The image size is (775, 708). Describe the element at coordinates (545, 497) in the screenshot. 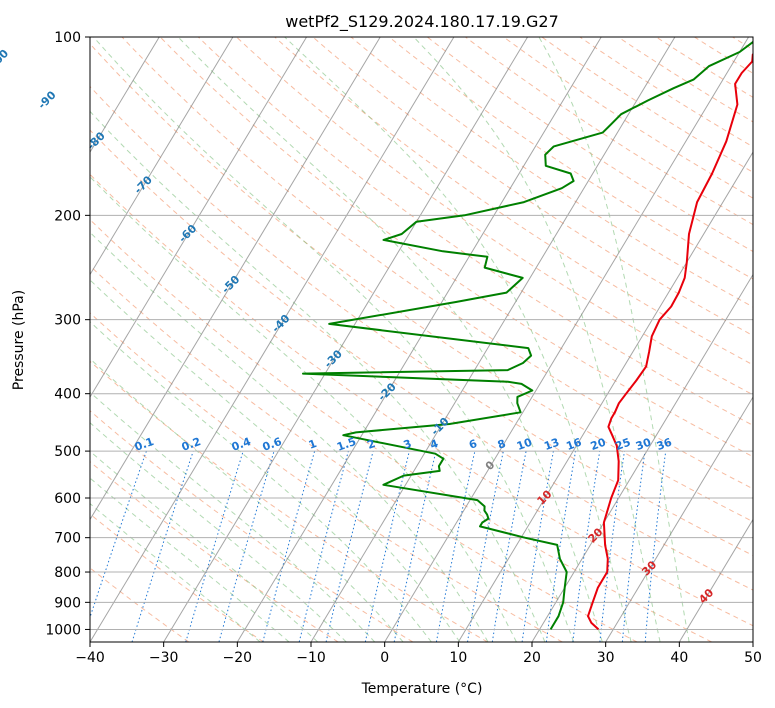

I see `isotherm-label: 10` at that location.